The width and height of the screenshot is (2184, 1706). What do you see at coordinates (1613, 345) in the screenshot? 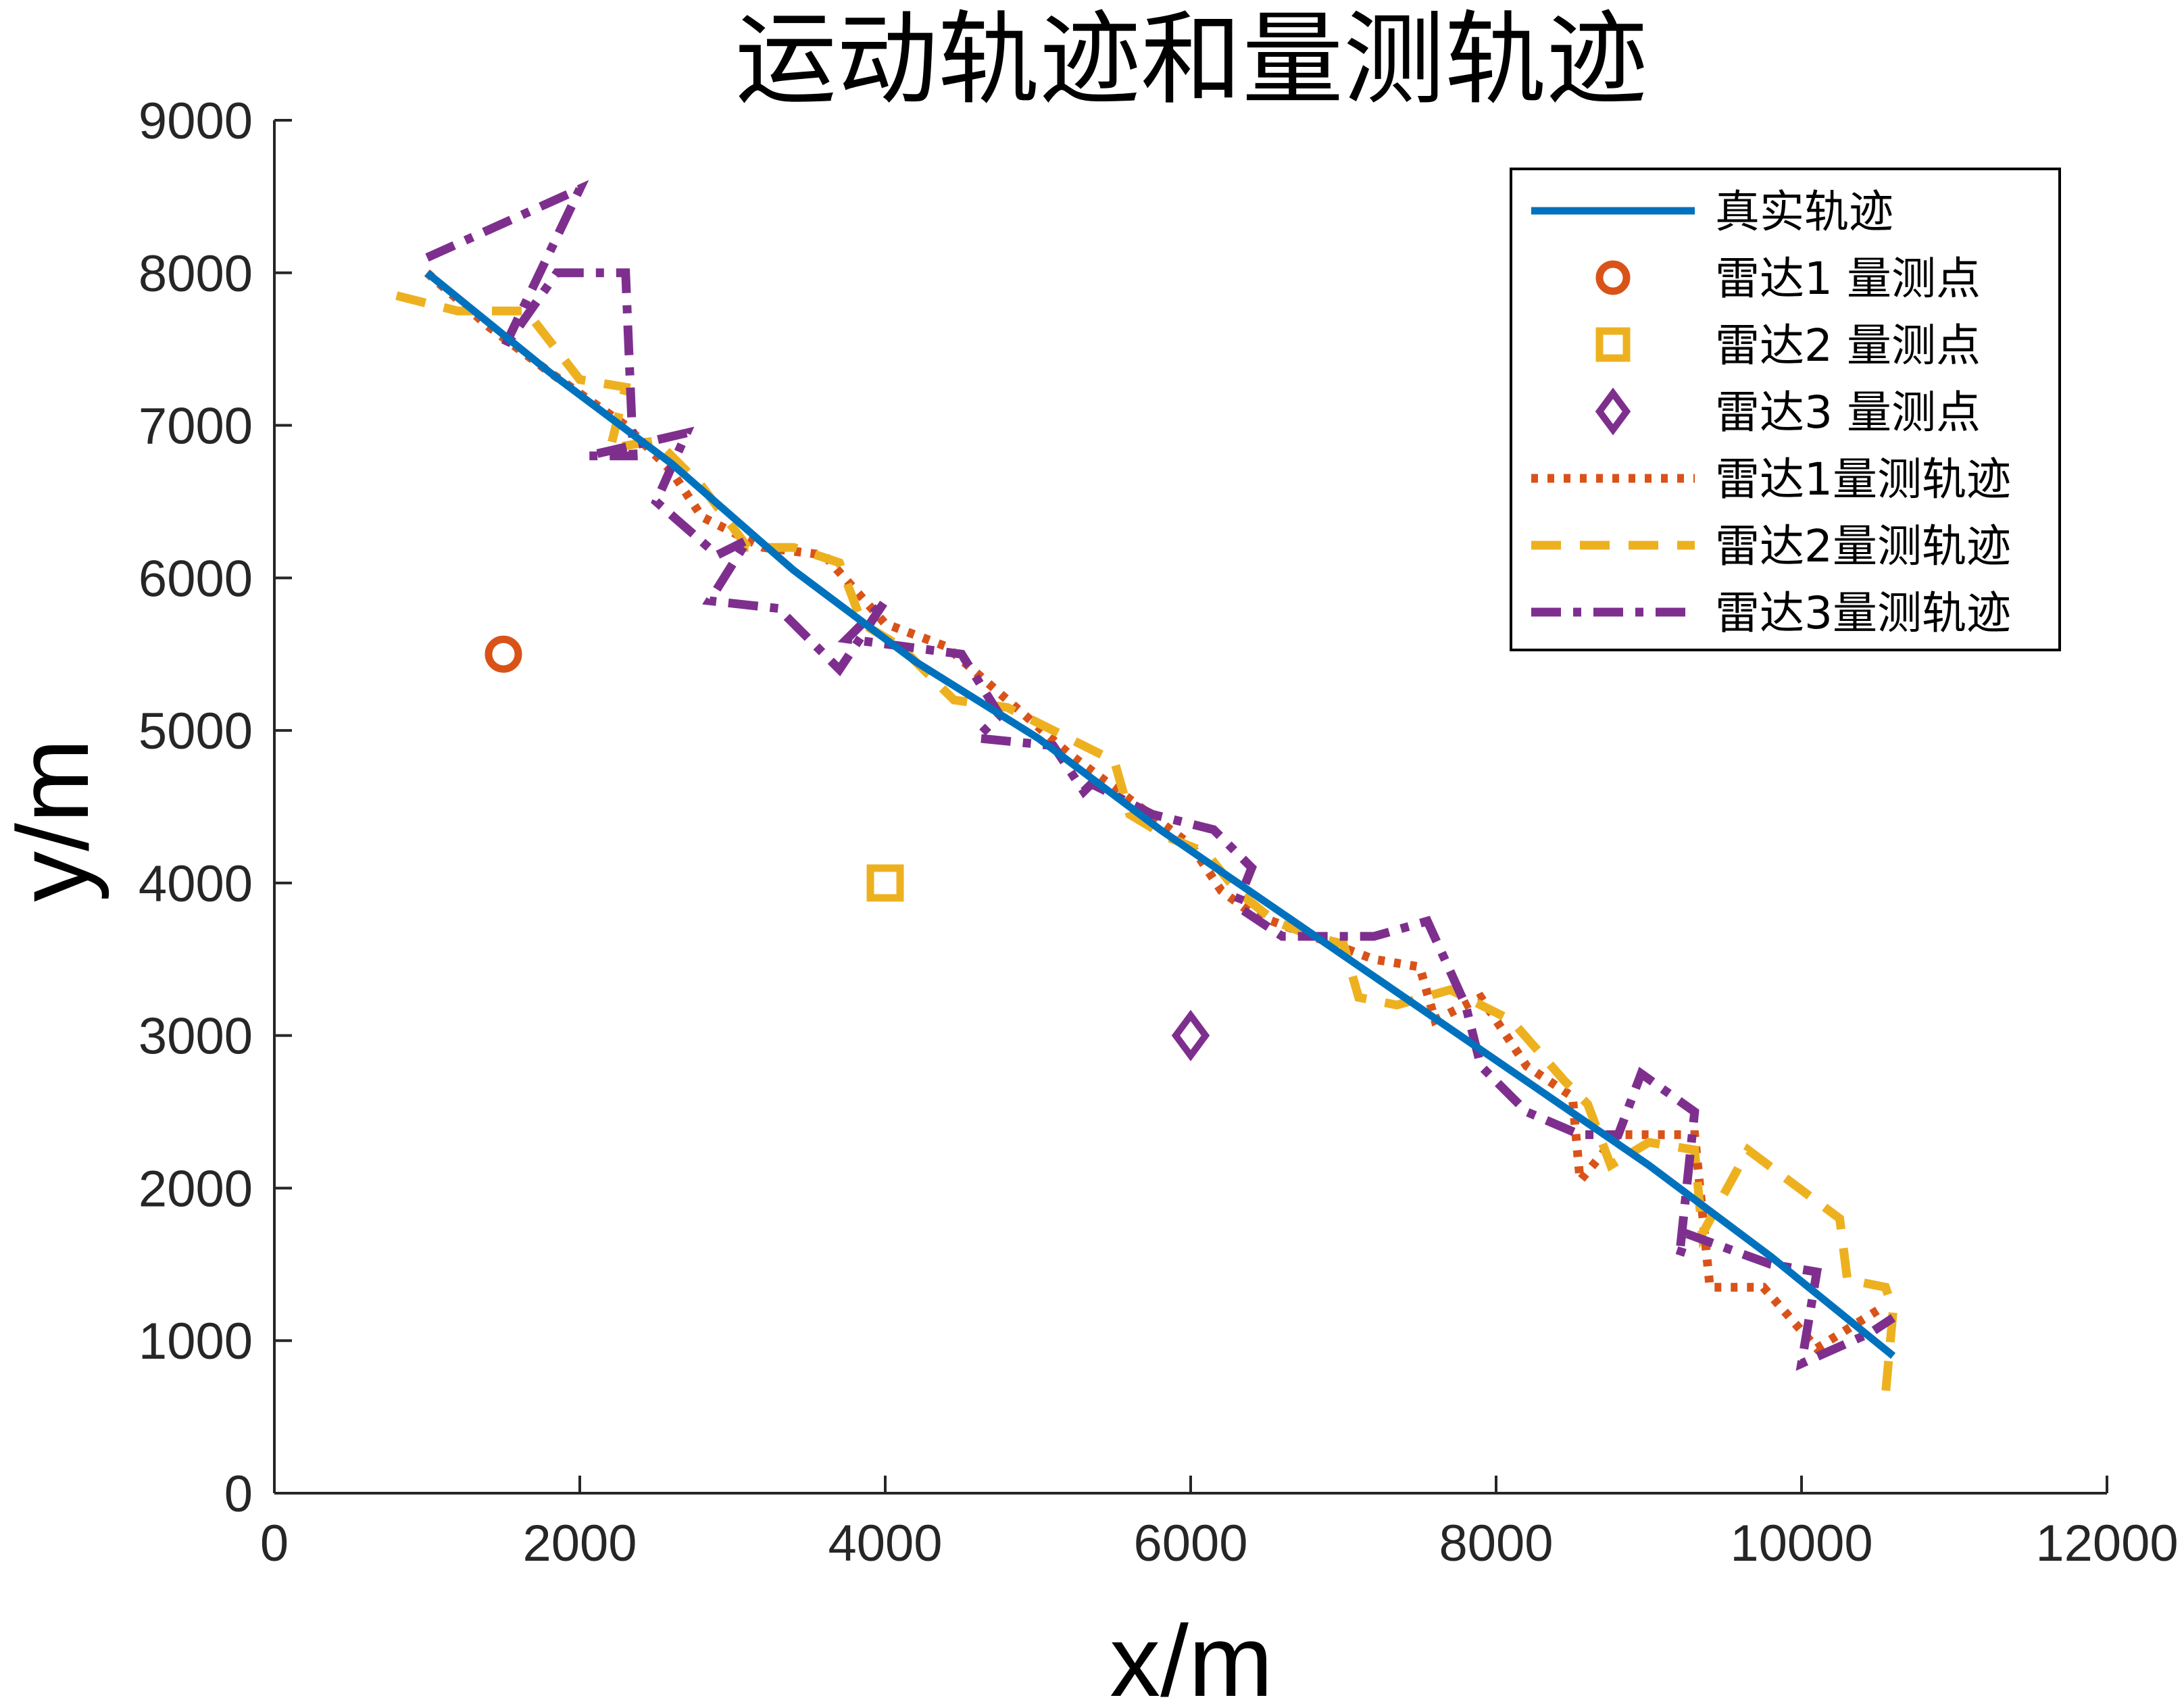
I see `legend-marker-square` at bounding box center [1613, 345].